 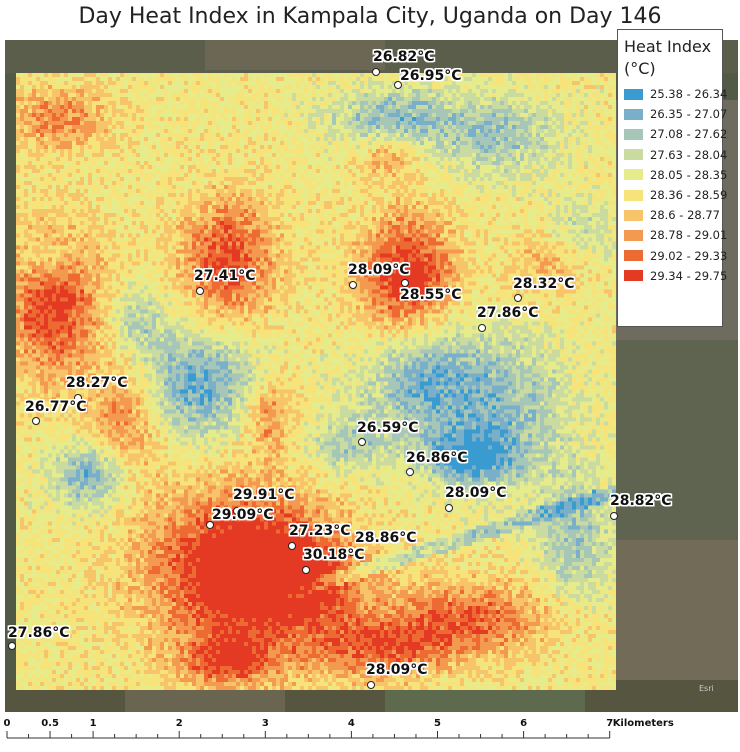 I want to click on legend-class: 26.35 - 27.07, so click(x=675, y=114).